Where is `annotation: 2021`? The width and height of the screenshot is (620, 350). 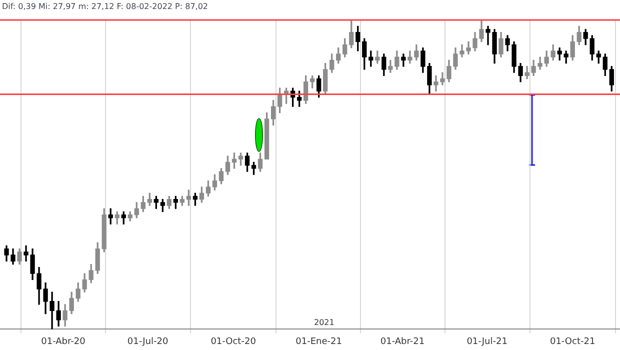 annotation: 2021 is located at coordinates (324, 322).